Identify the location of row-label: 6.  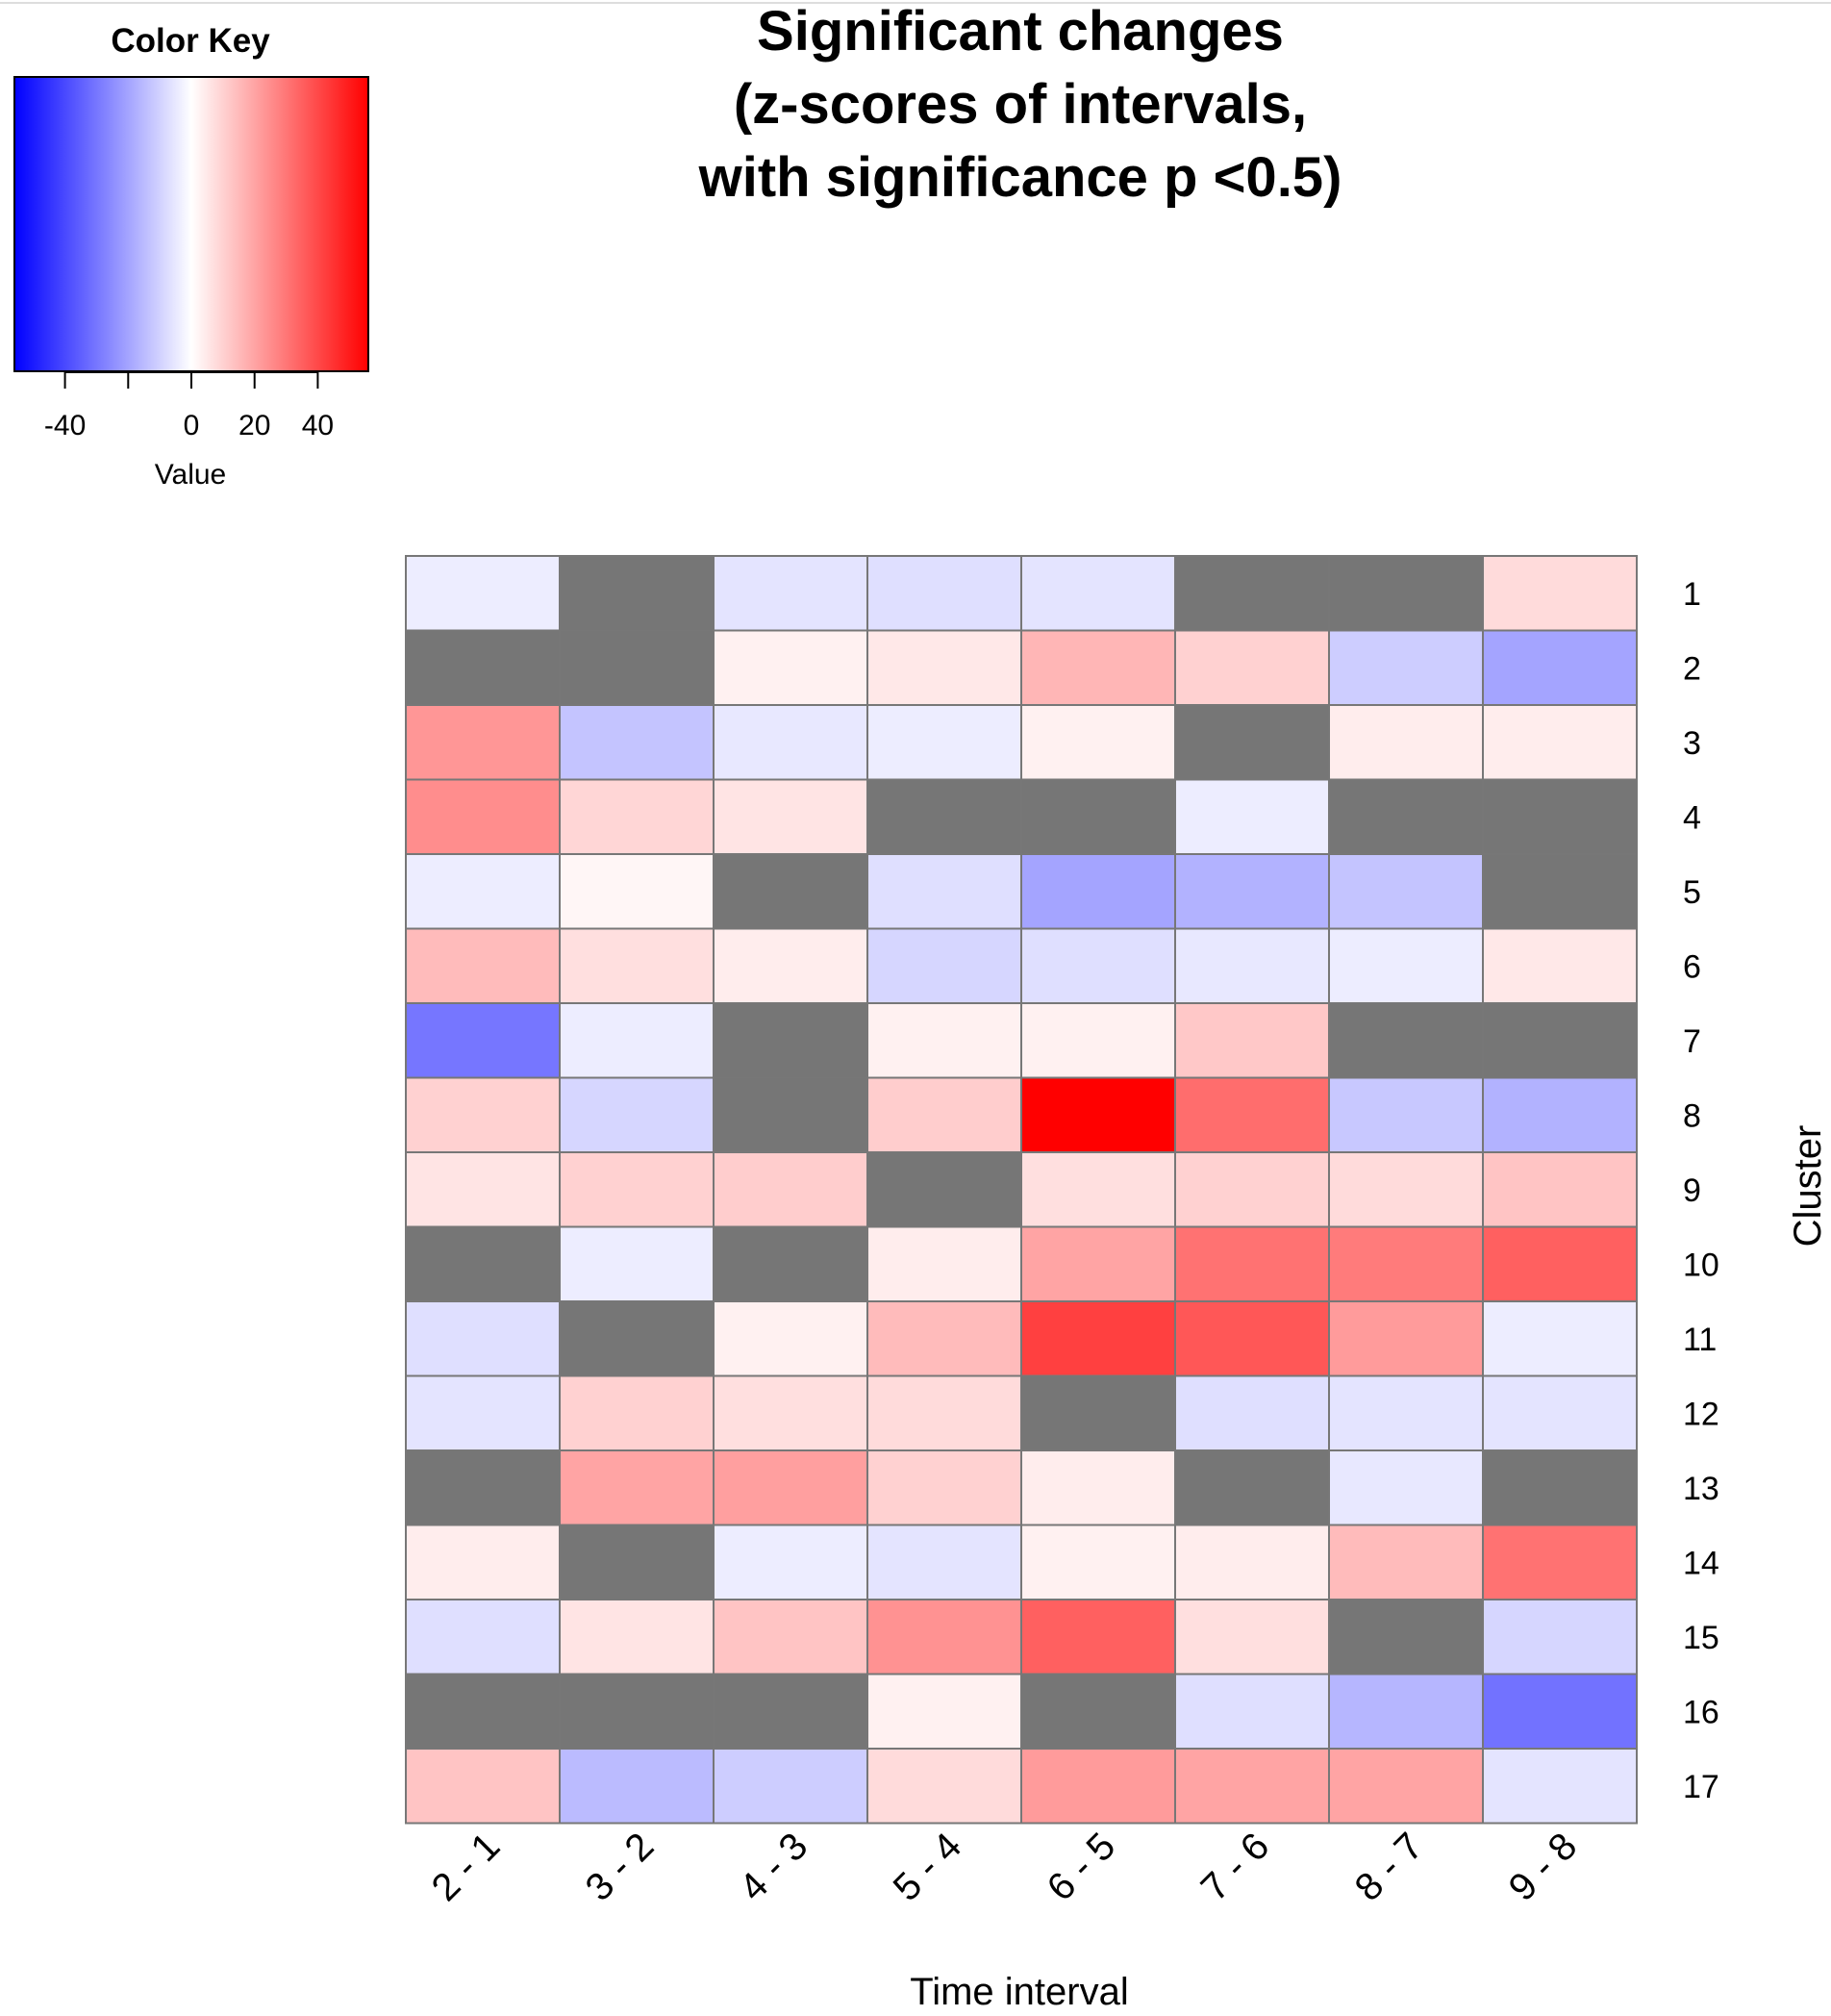
(1692, 967).